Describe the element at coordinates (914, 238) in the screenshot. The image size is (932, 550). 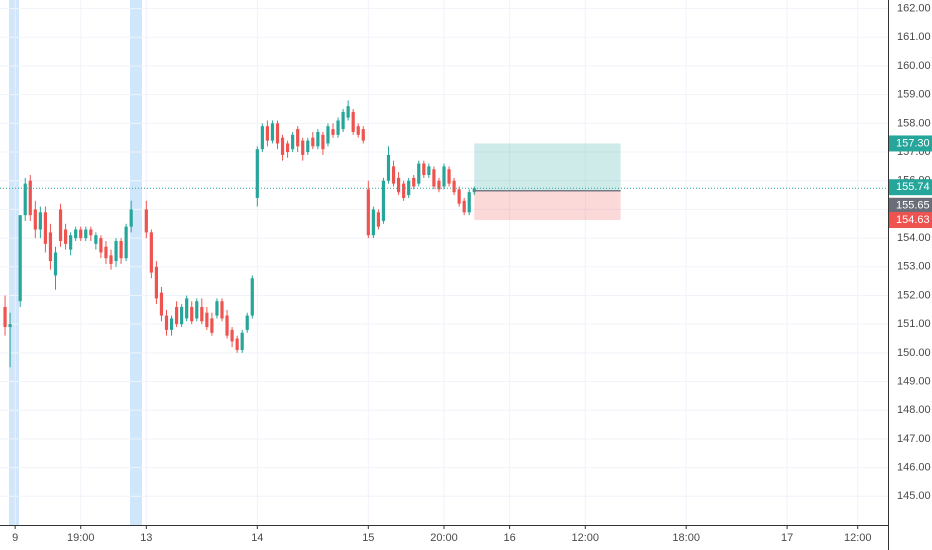
I see `y-tick-label: 154.00` at that location.